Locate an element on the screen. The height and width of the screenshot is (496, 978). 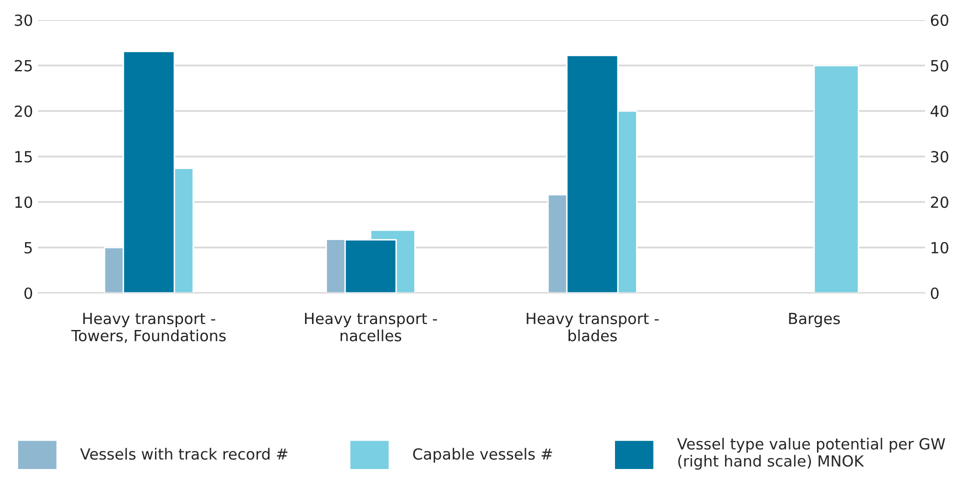
x-tick-label: Heavy transport - Towers, Foundations is located at coordinates (148, 327).